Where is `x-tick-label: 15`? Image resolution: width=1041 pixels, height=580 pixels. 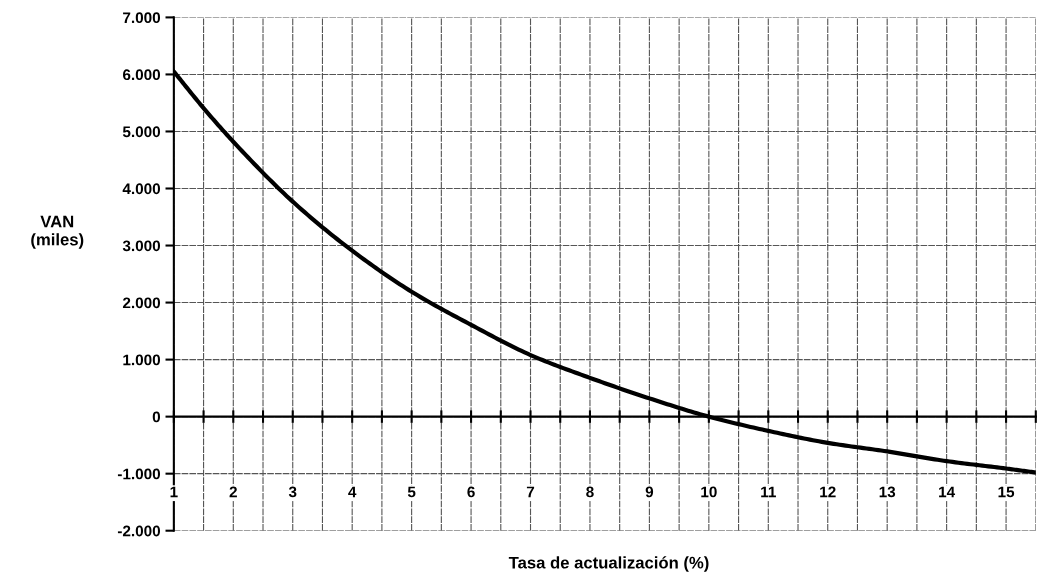 x-tick-label: 15 is located at coordinates (1006, 492).